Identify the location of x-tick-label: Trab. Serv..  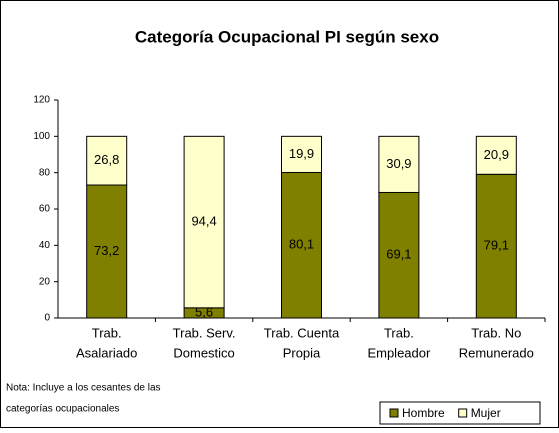
(204, 332).